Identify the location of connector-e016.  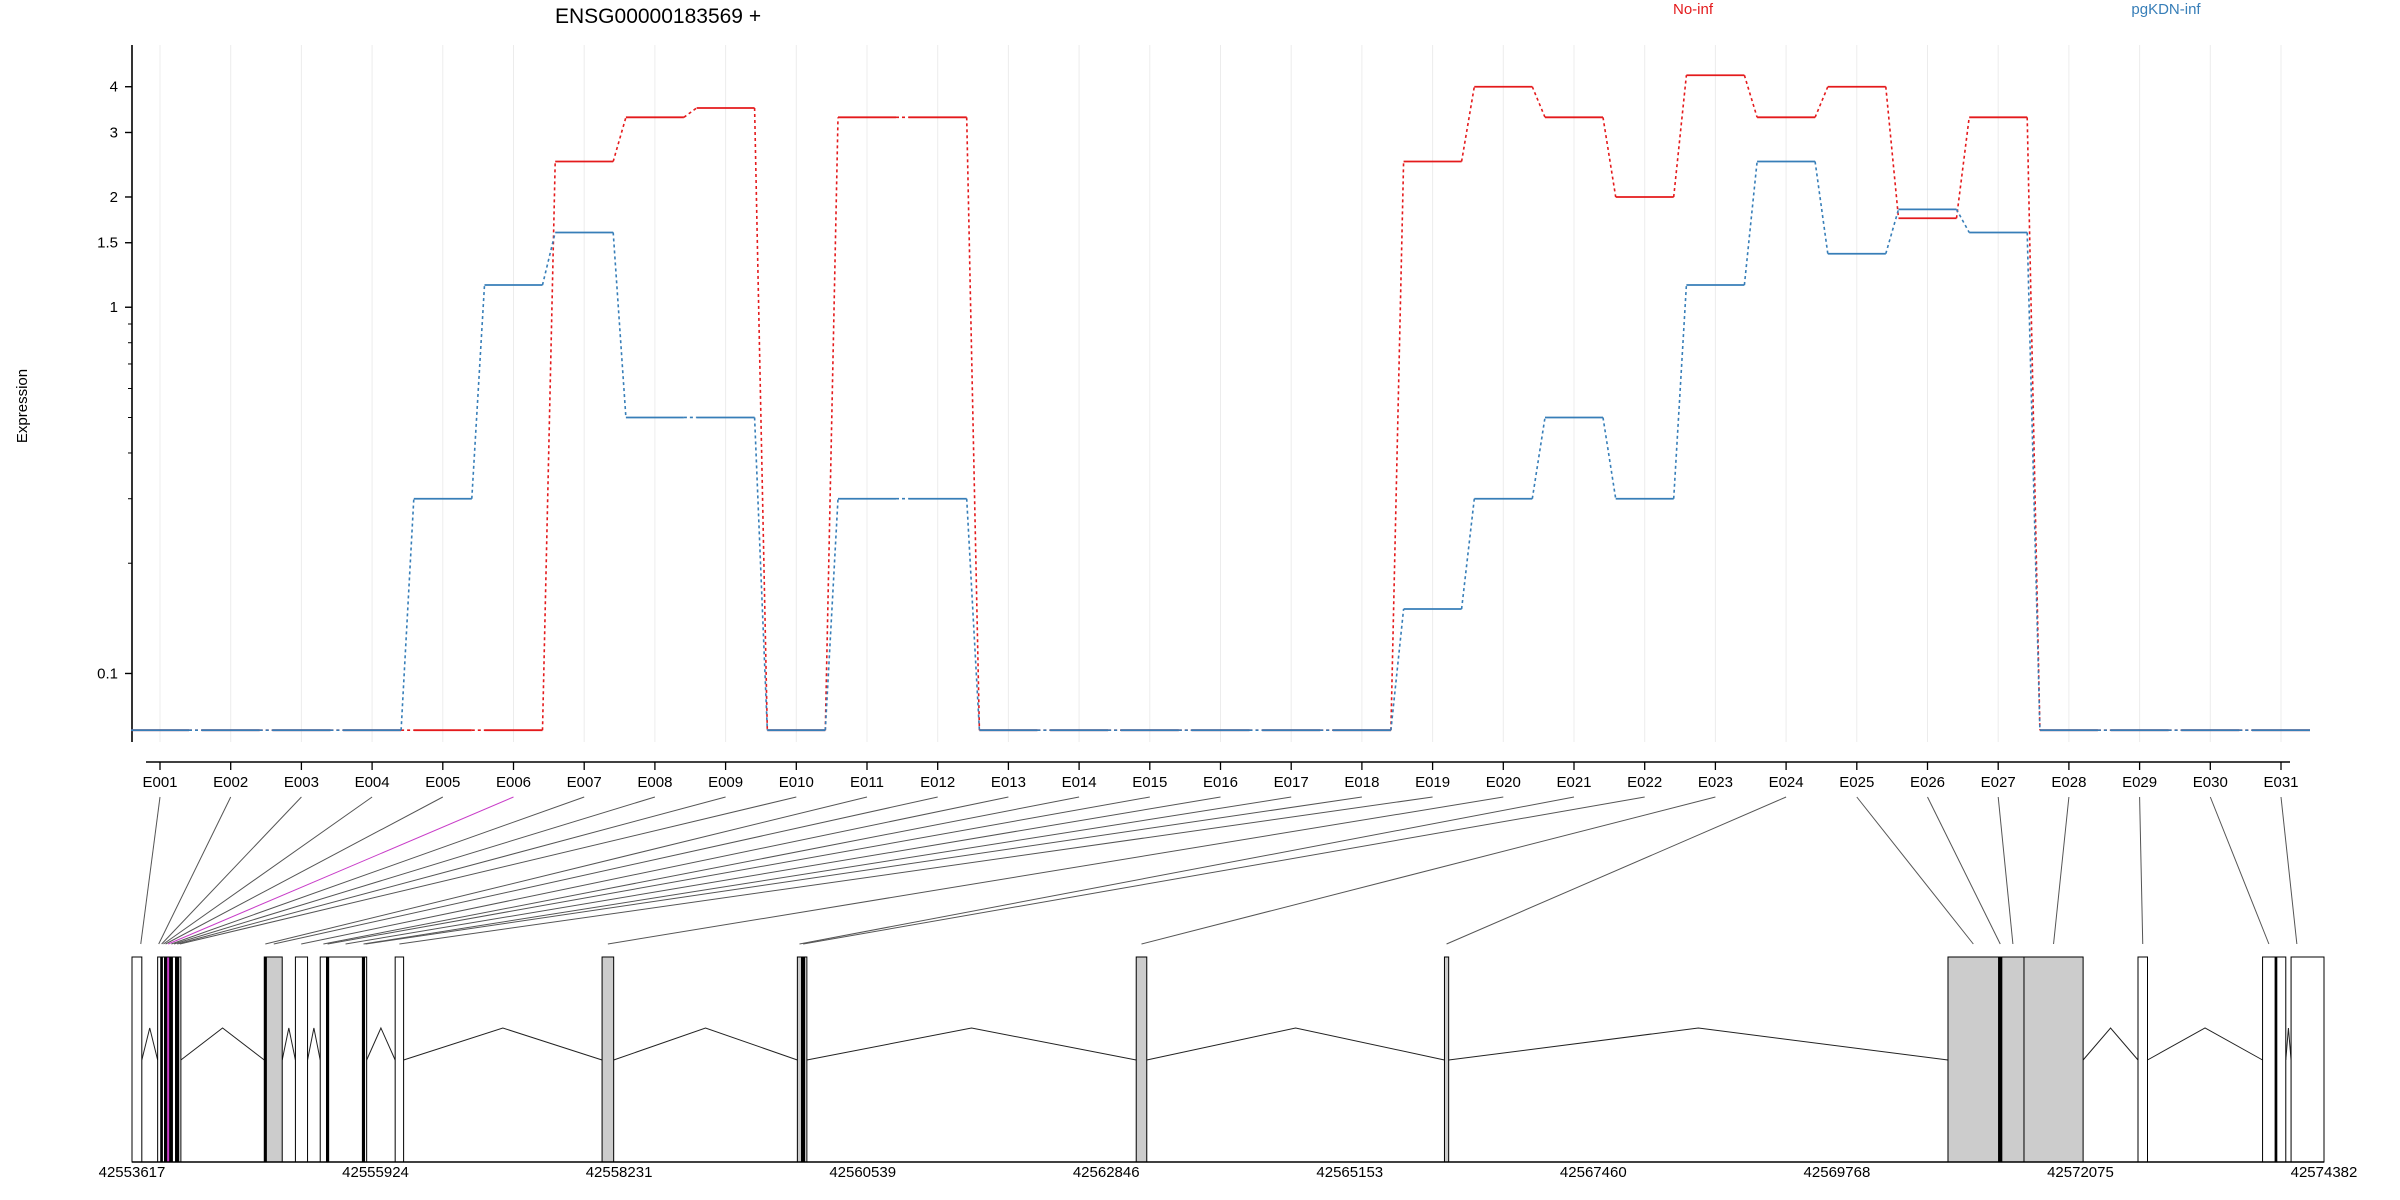
(783, 870).